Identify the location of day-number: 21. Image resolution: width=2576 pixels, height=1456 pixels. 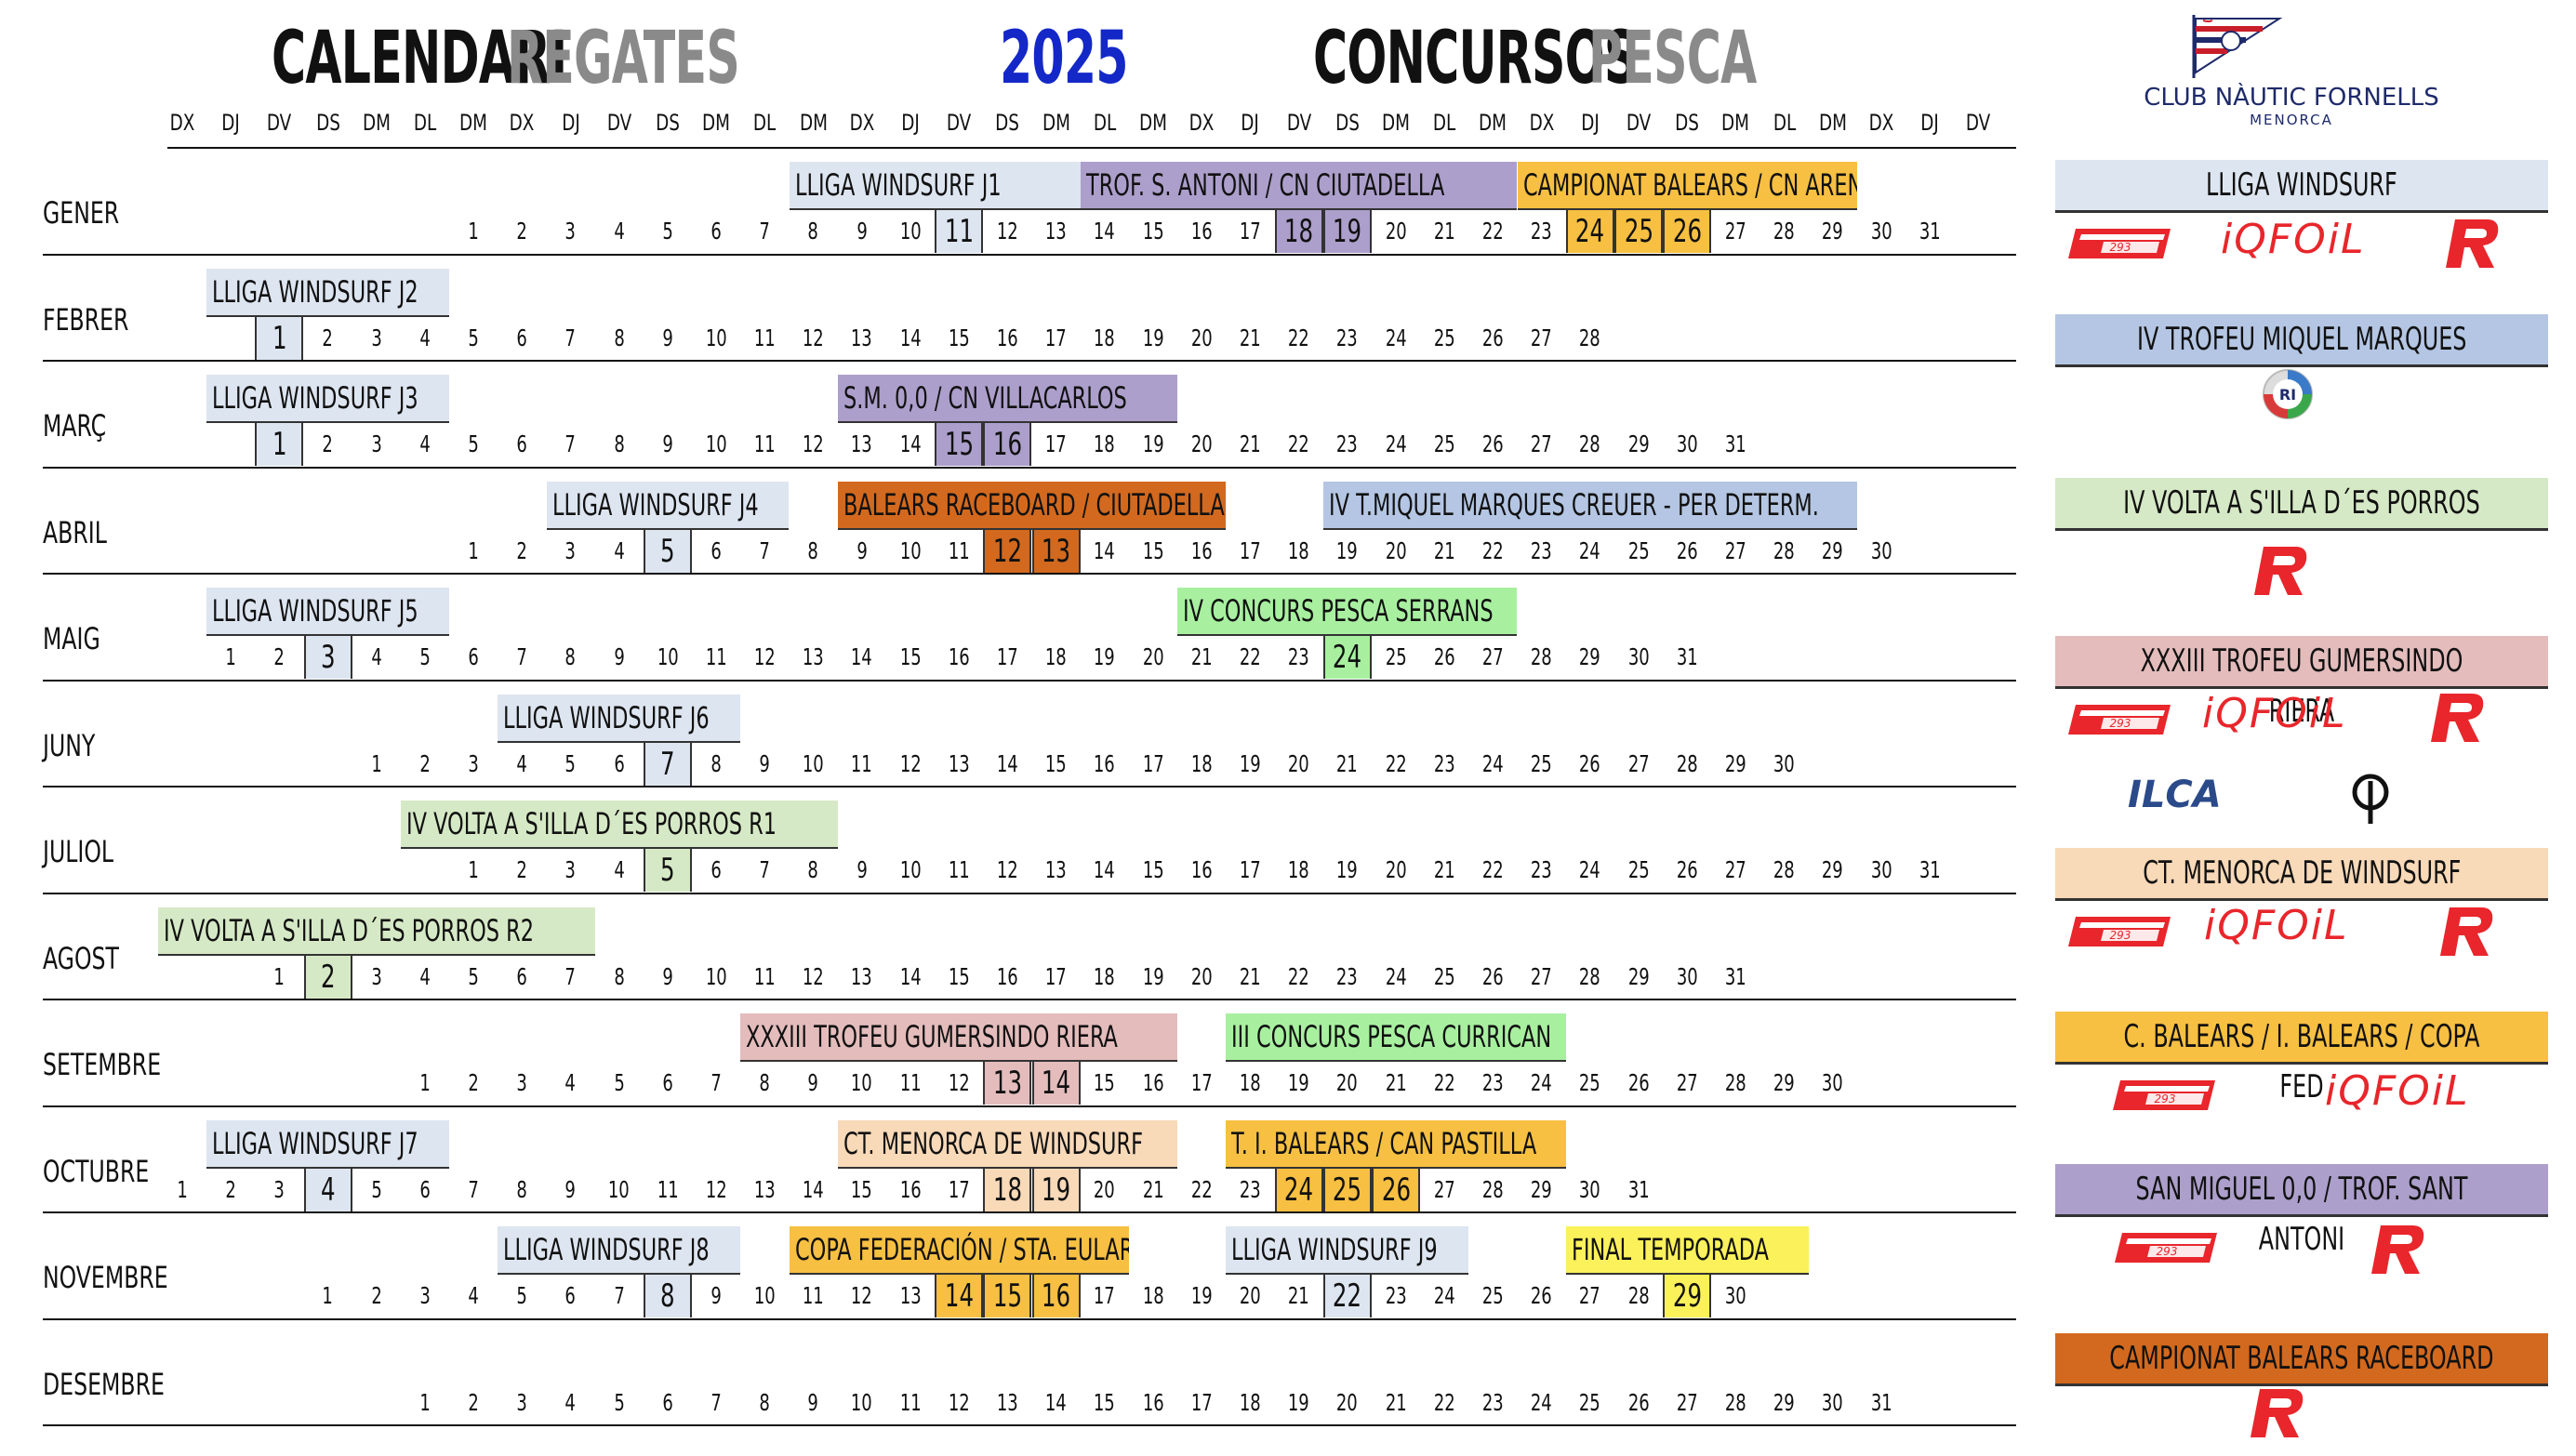
(1444, 869).